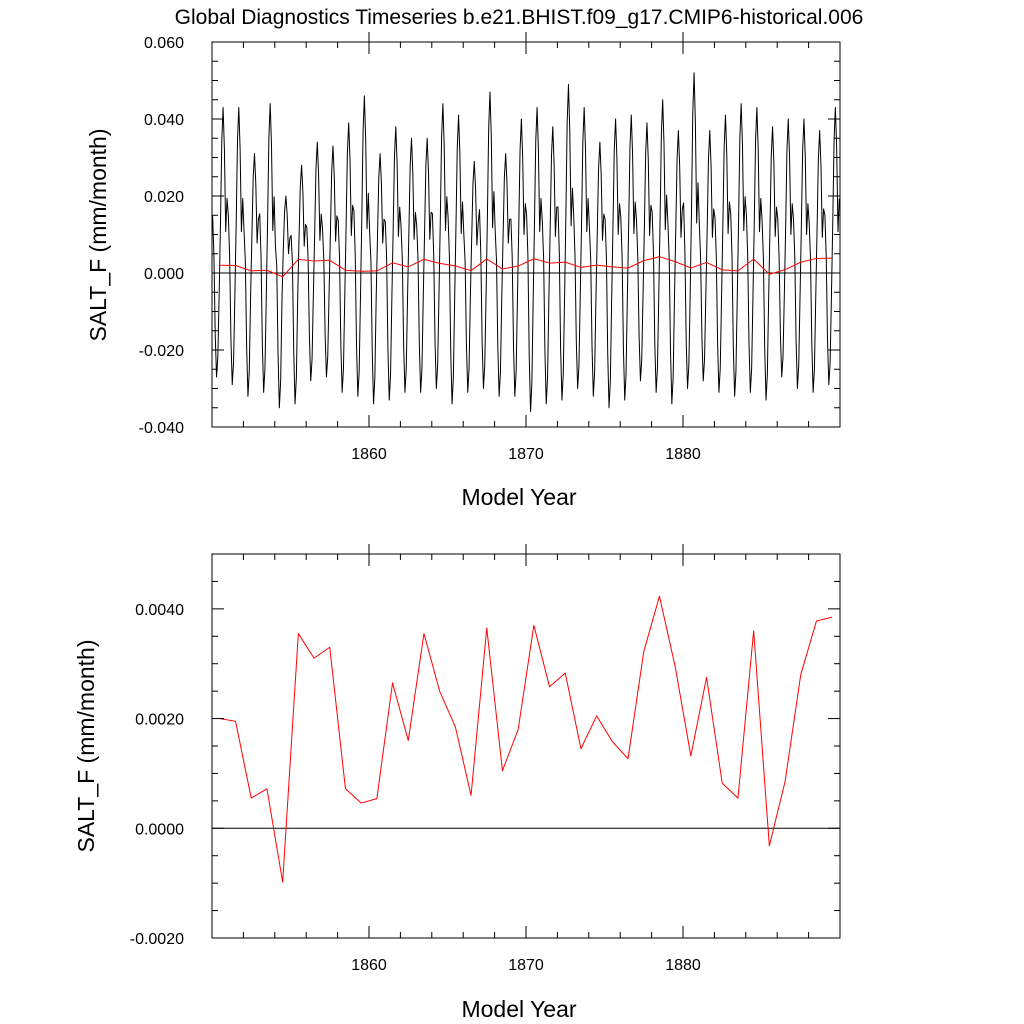 The image size is (1024, 1024). I want to click on y-tick-label: 0.060, so click(164, 43).